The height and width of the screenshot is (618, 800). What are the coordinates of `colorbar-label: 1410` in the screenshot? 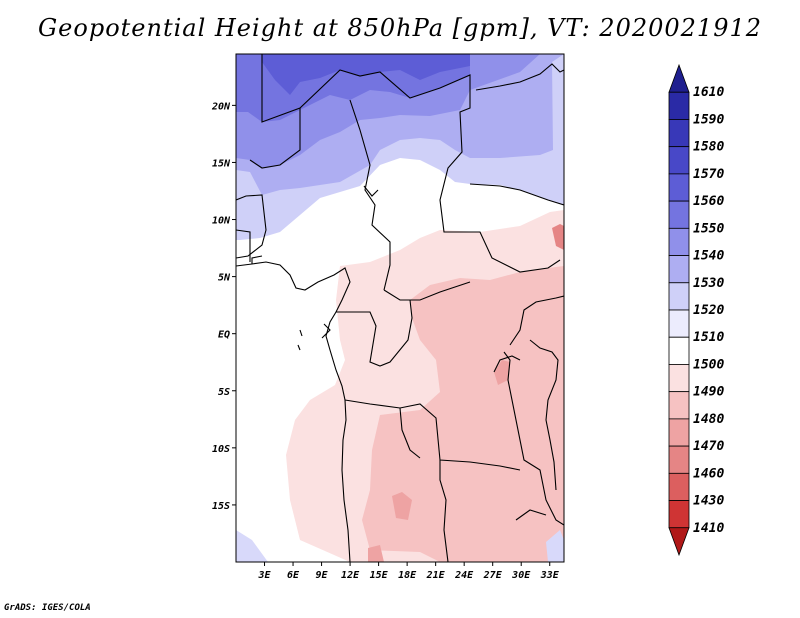 It's located at (708, 528).